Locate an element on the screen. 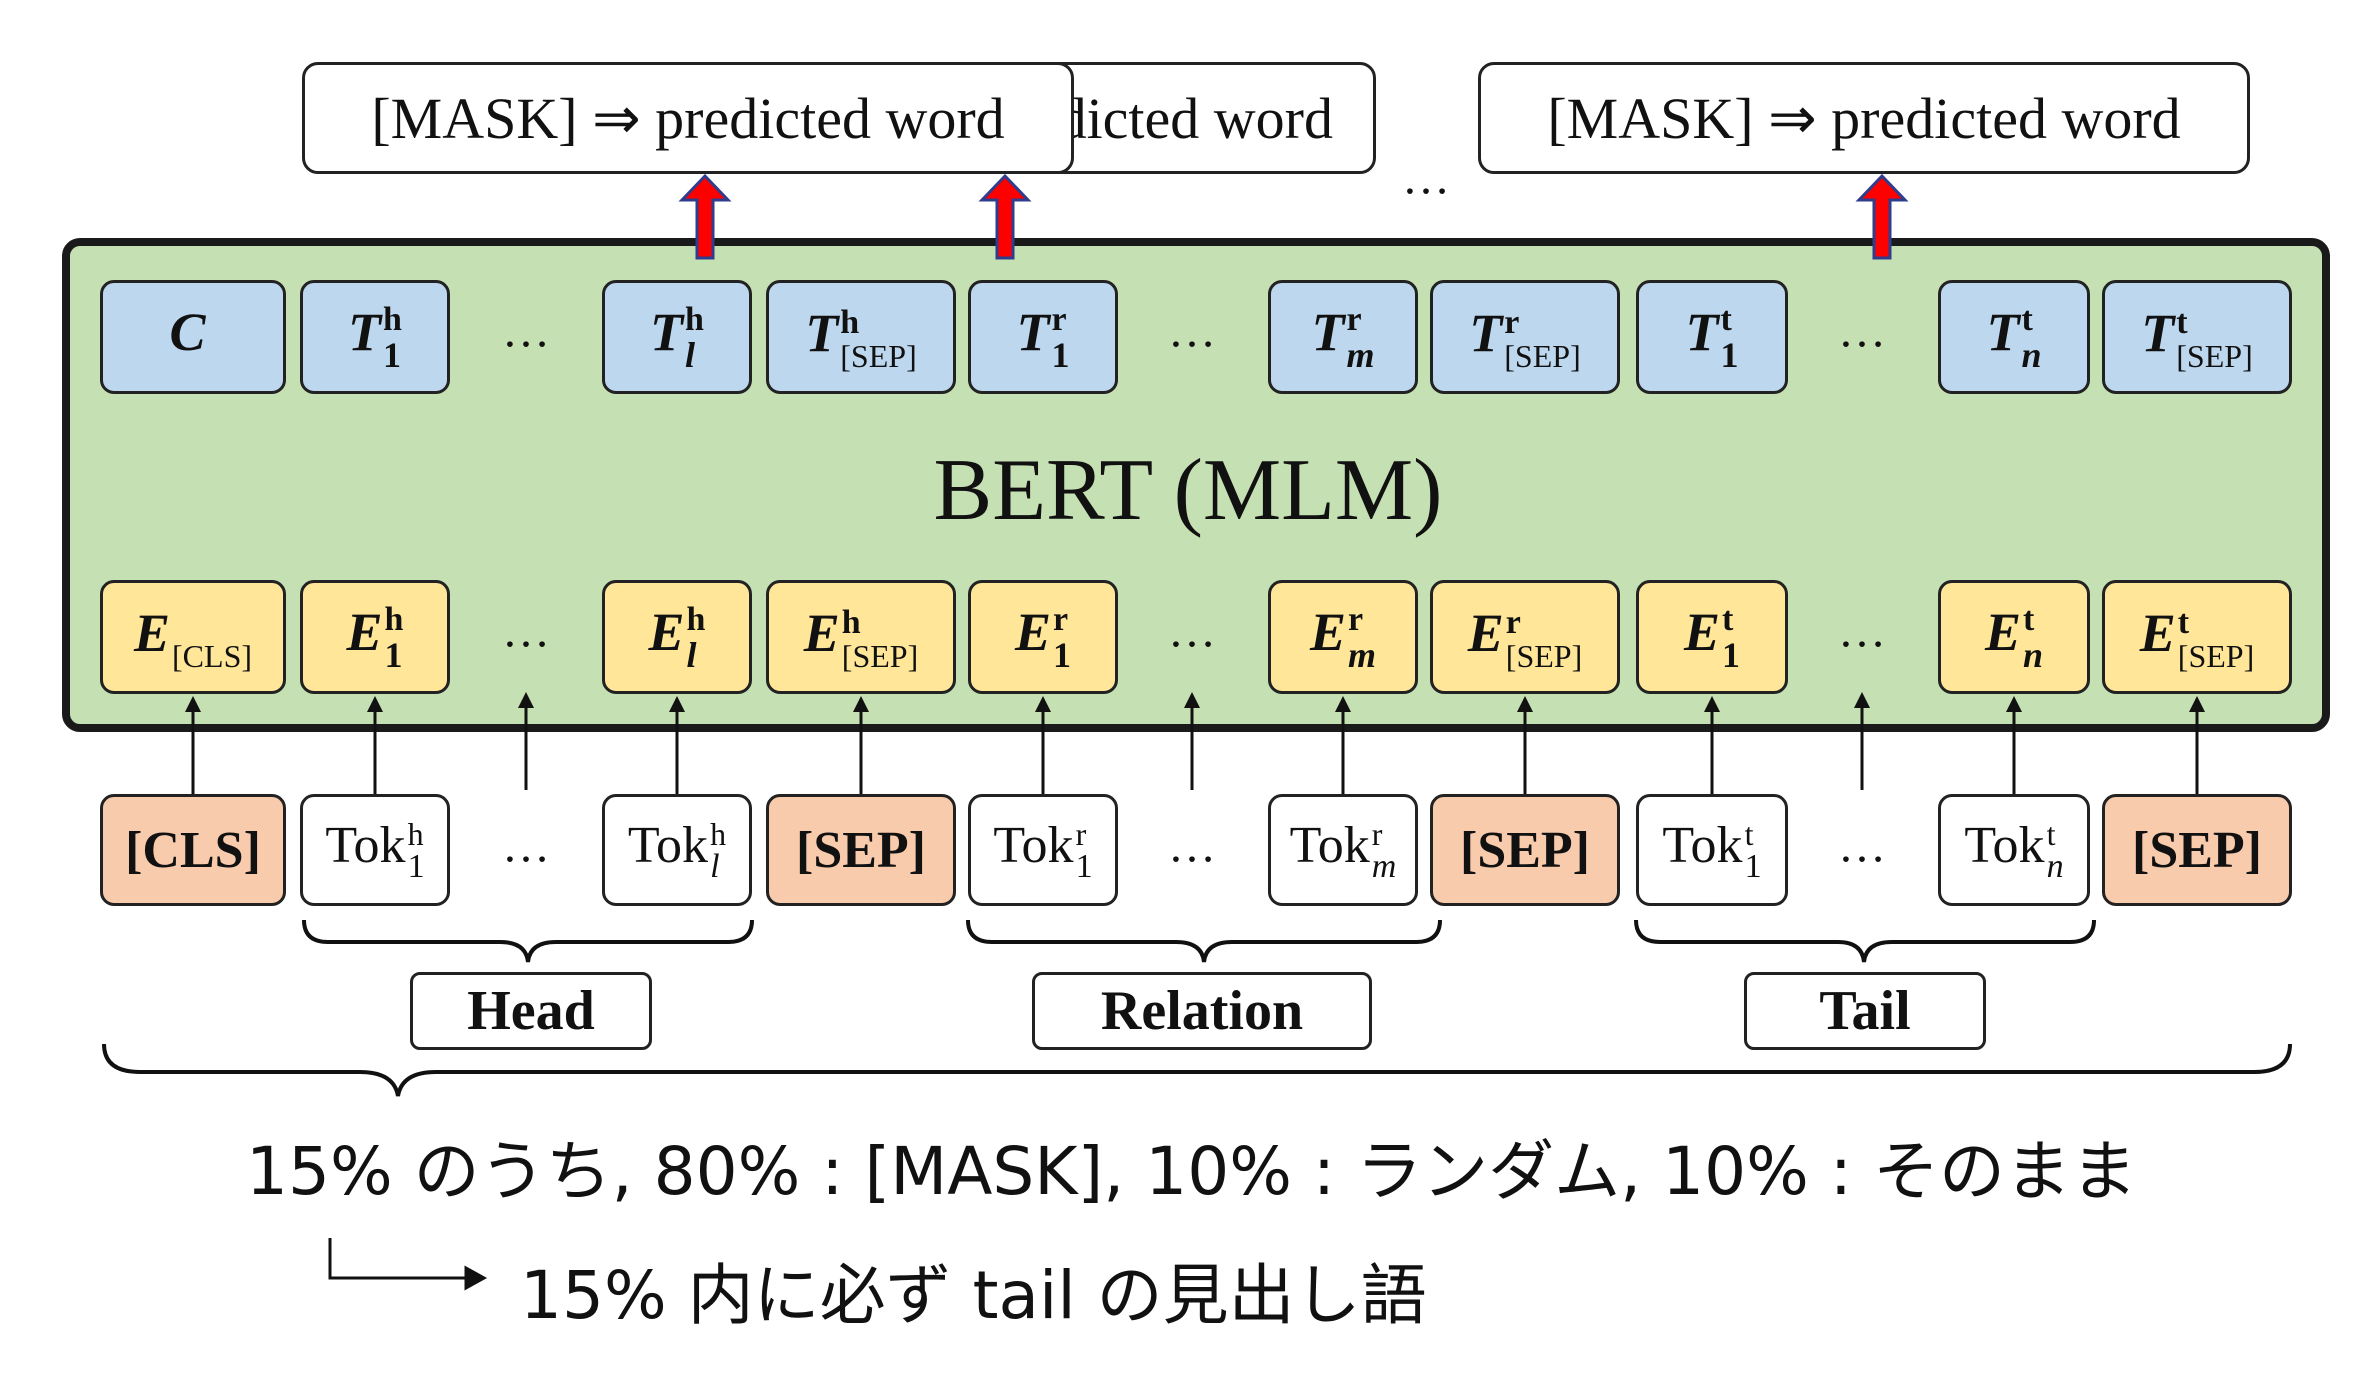  segment-label-head: Head is located at coordinates (531, 1011).